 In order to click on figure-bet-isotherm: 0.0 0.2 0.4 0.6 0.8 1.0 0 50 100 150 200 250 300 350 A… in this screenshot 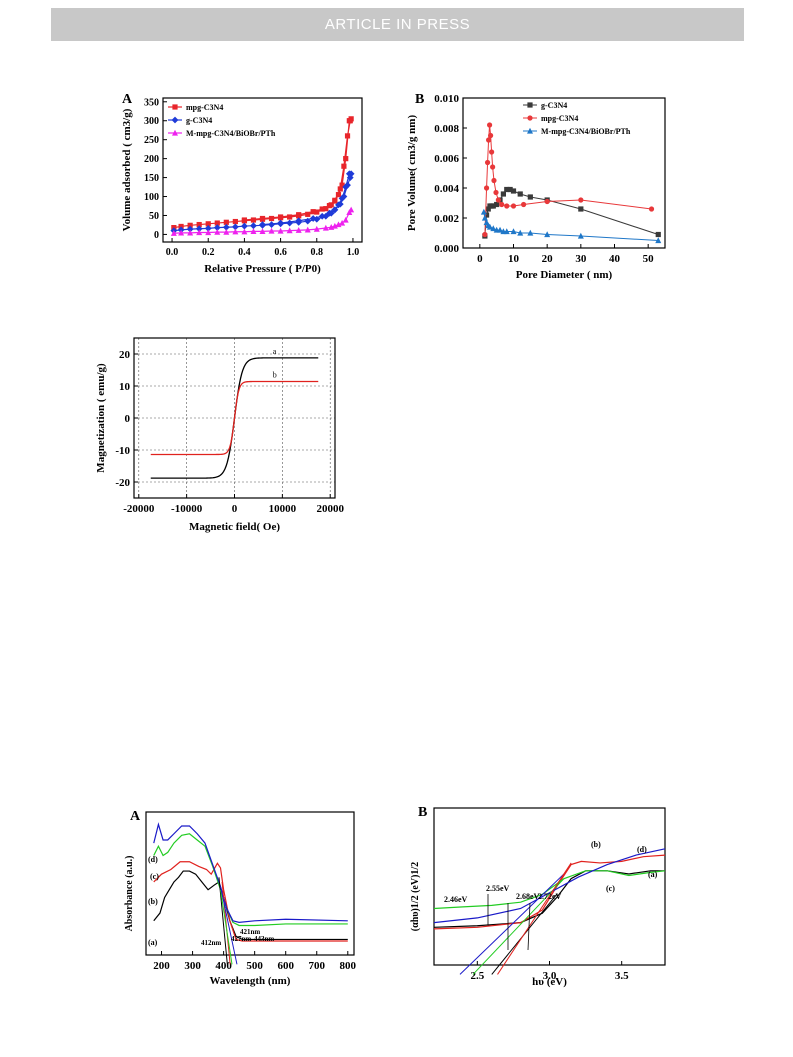, I will do `click(242, 183)`.